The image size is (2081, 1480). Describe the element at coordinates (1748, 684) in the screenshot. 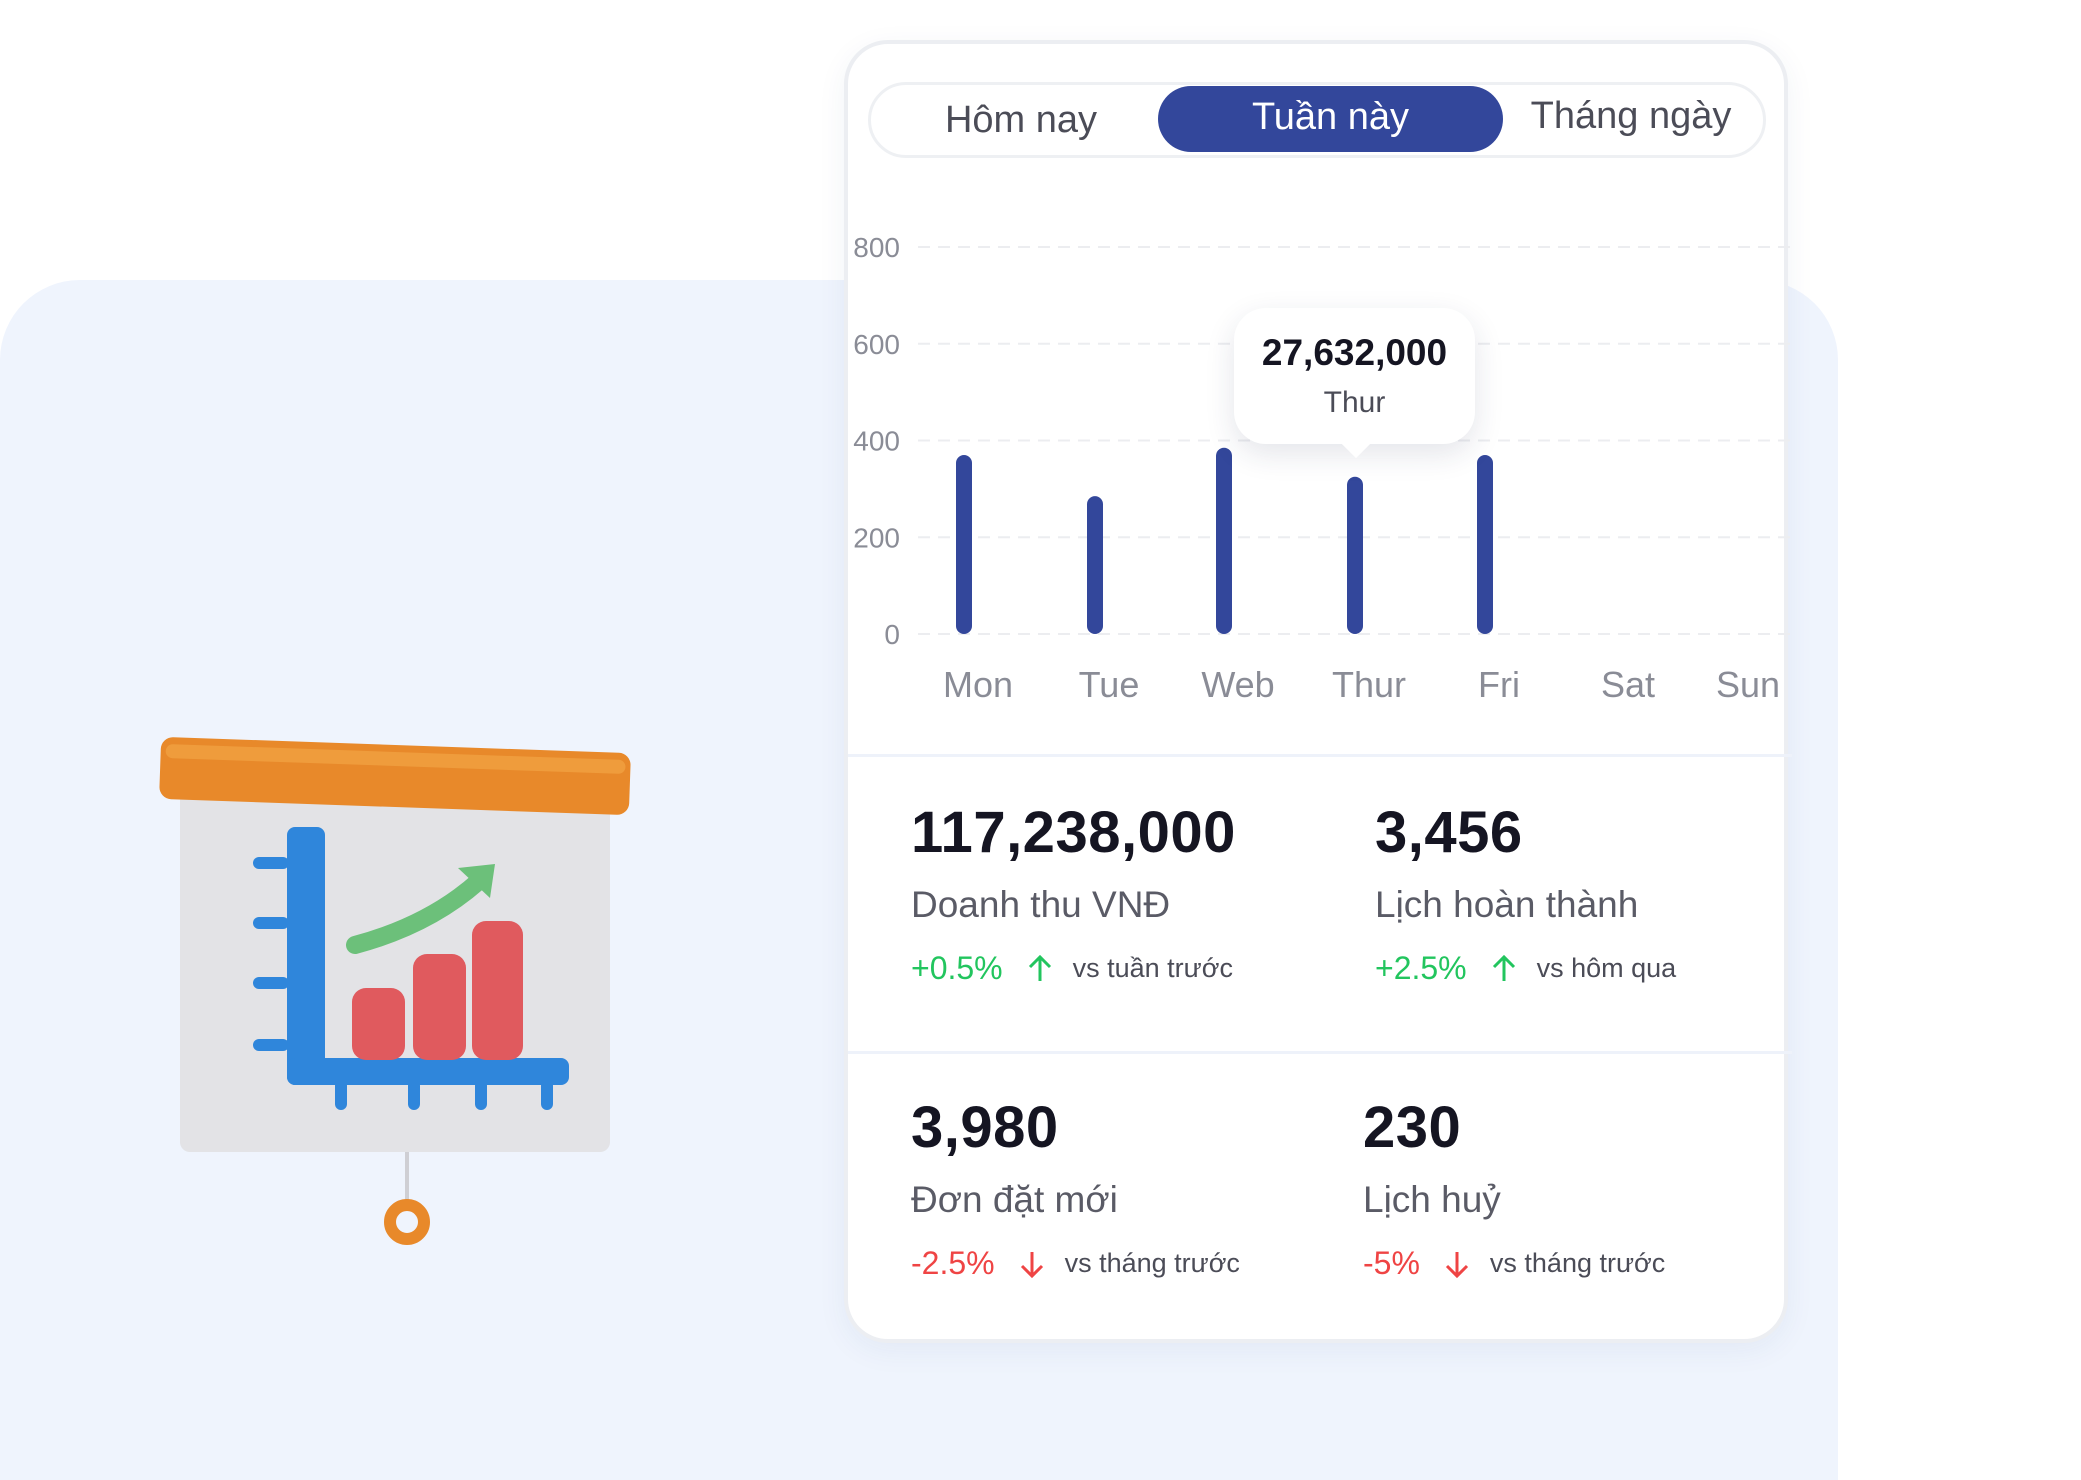

I see `x-tick-label: Sun` at that location.